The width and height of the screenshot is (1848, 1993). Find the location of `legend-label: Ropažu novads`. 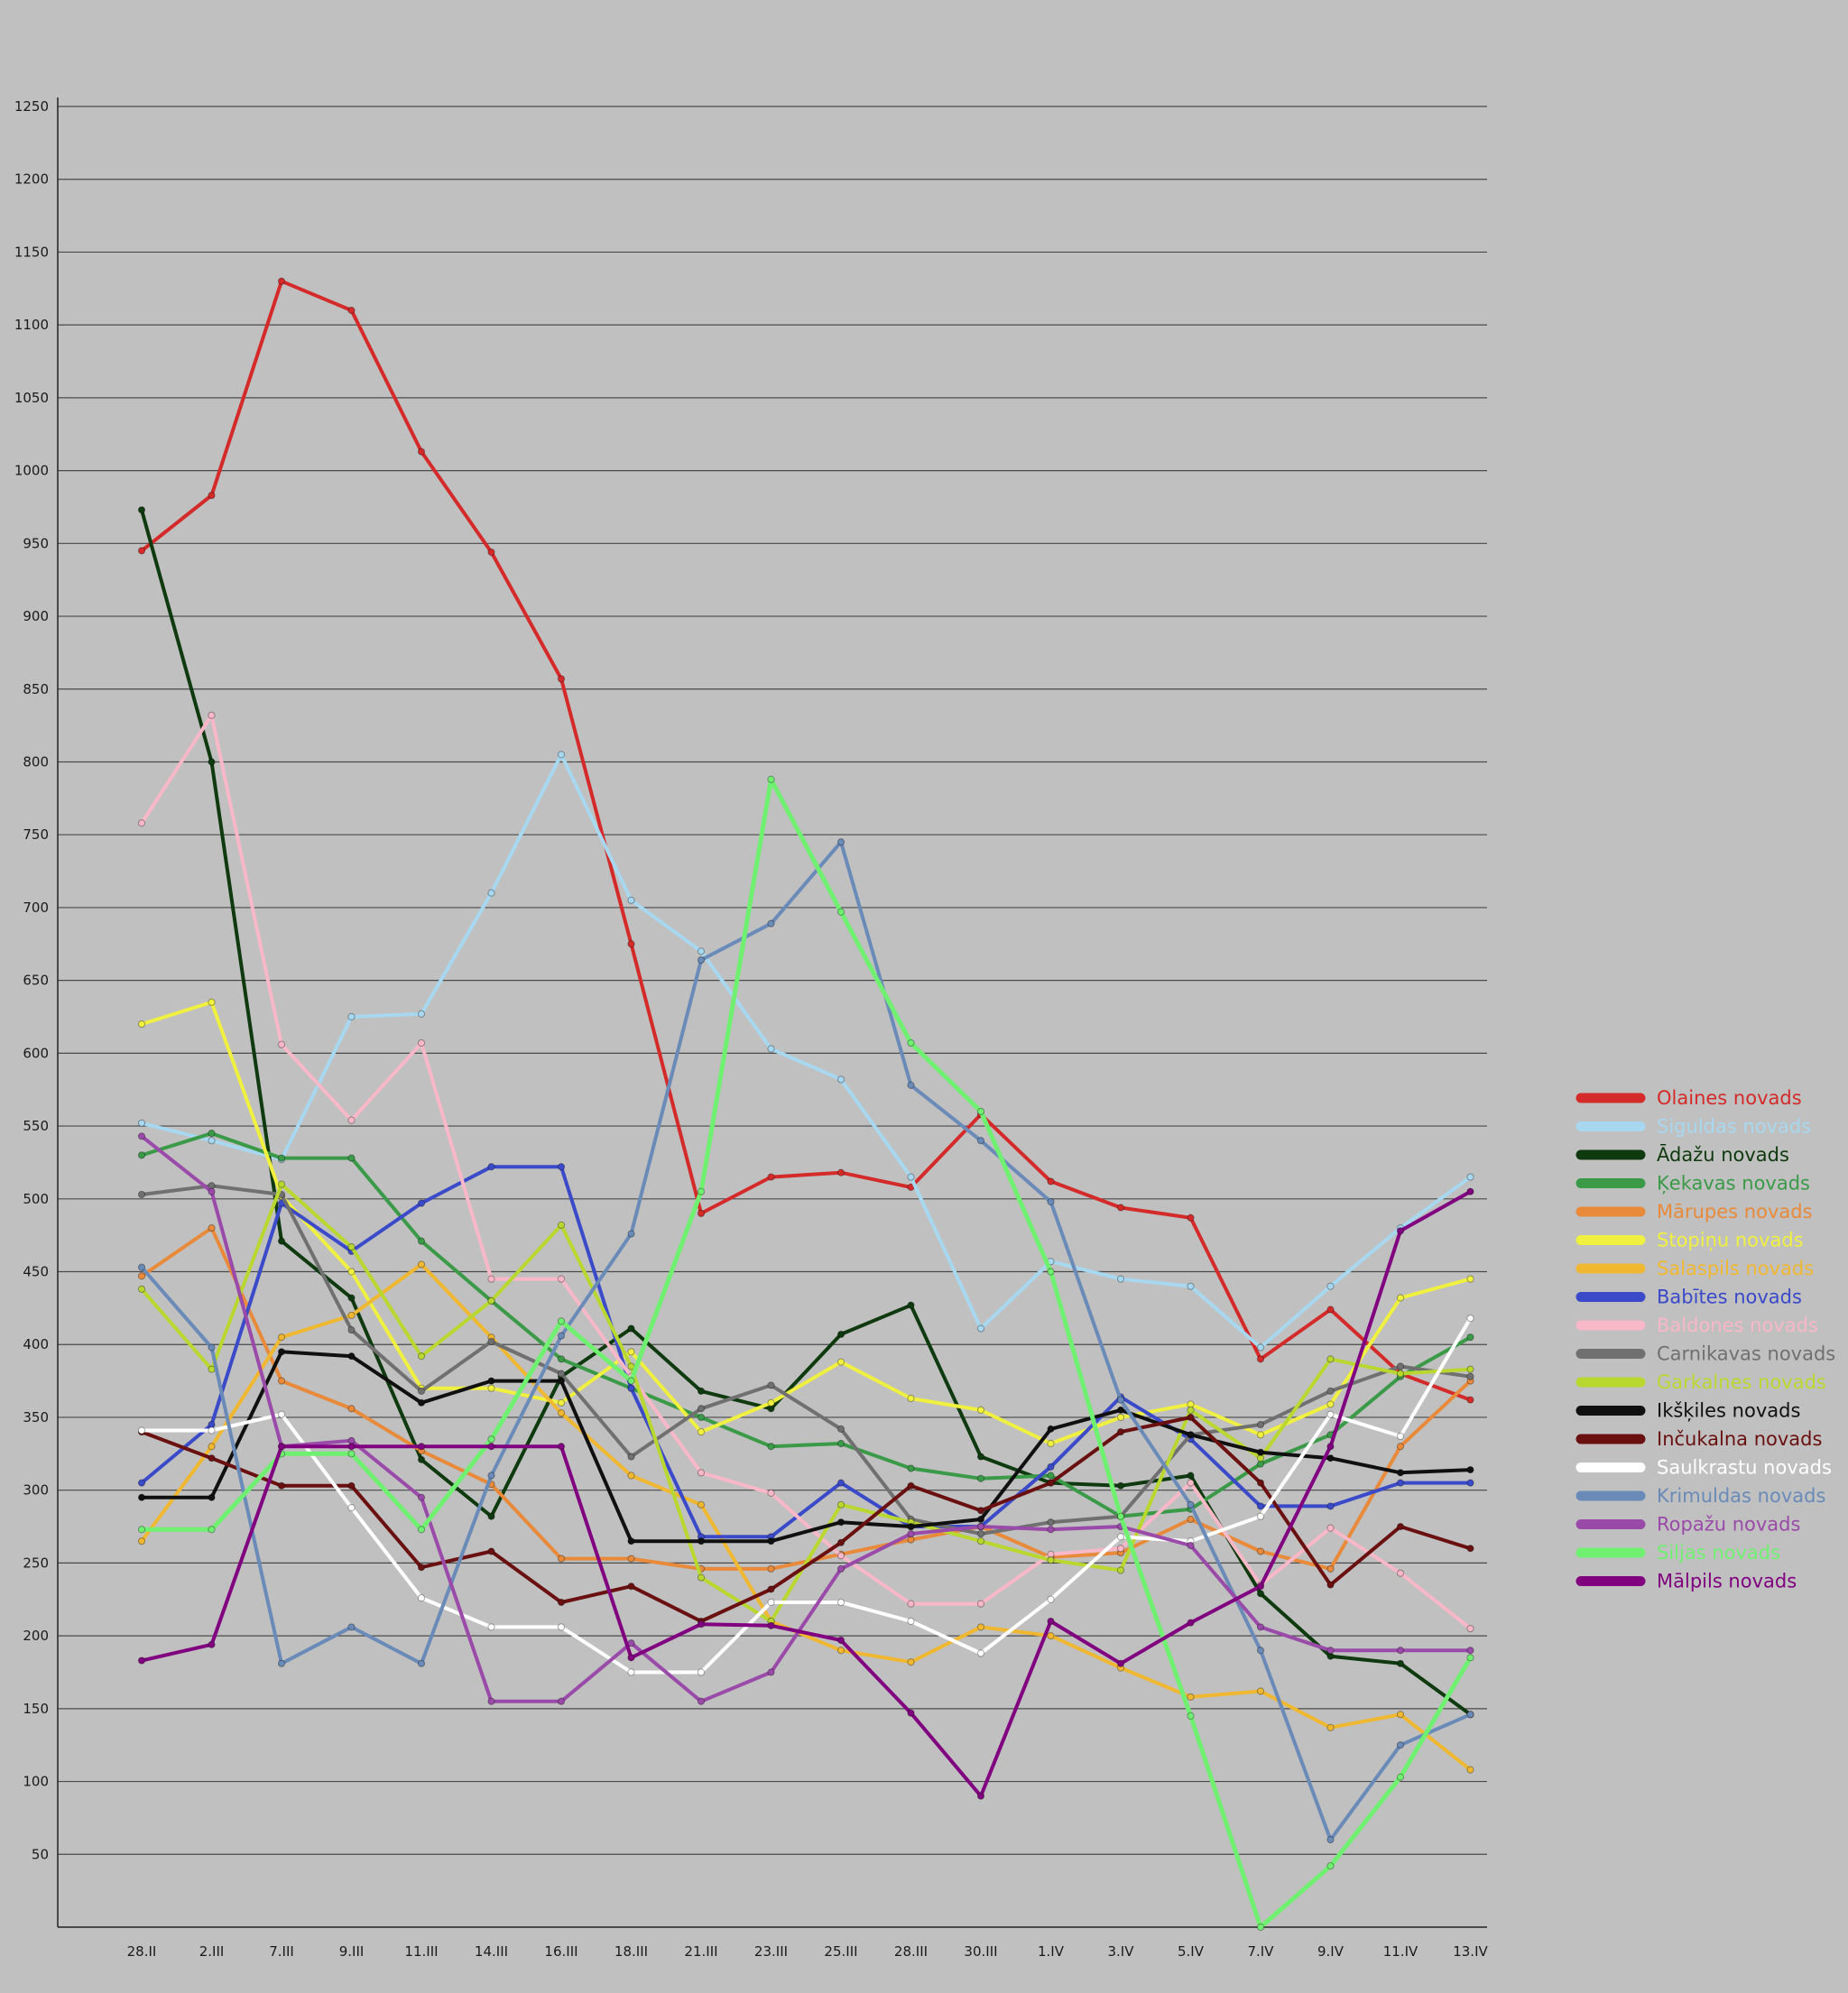

legend-label: Ropažu novads is located at coordinates (1728, 1525).